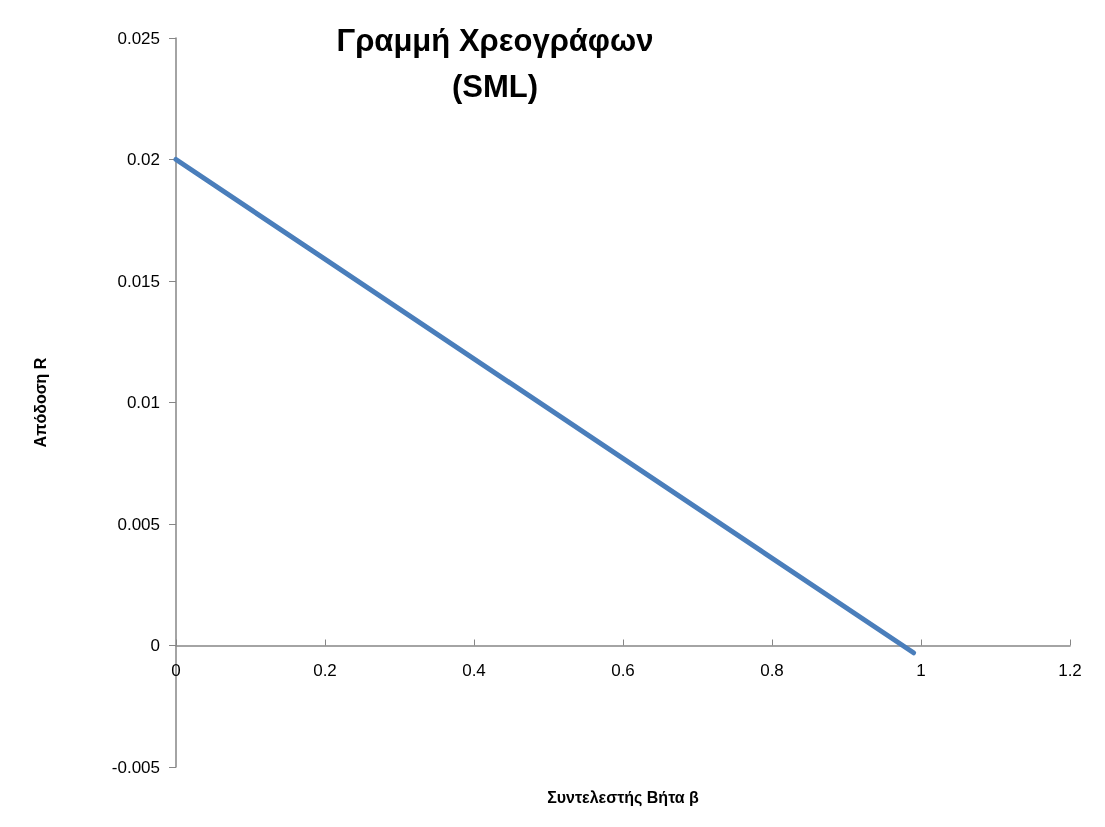 This screenshot has width=1105, height=827. Describe the element at coordinates (623, 797) in the screenshot. I see `x-axis-title: Συντελεστής Βήτα β` at that location.